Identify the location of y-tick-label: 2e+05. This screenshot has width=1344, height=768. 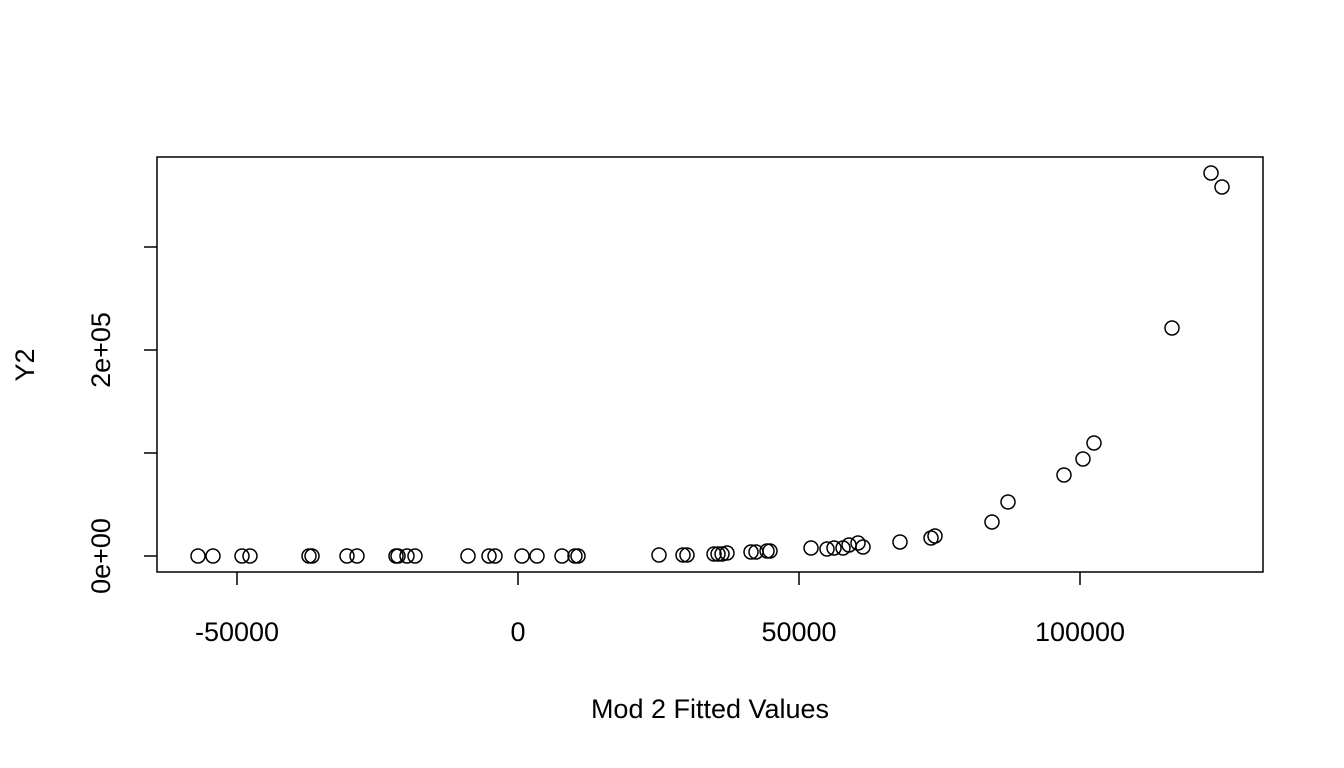
(101, 350).